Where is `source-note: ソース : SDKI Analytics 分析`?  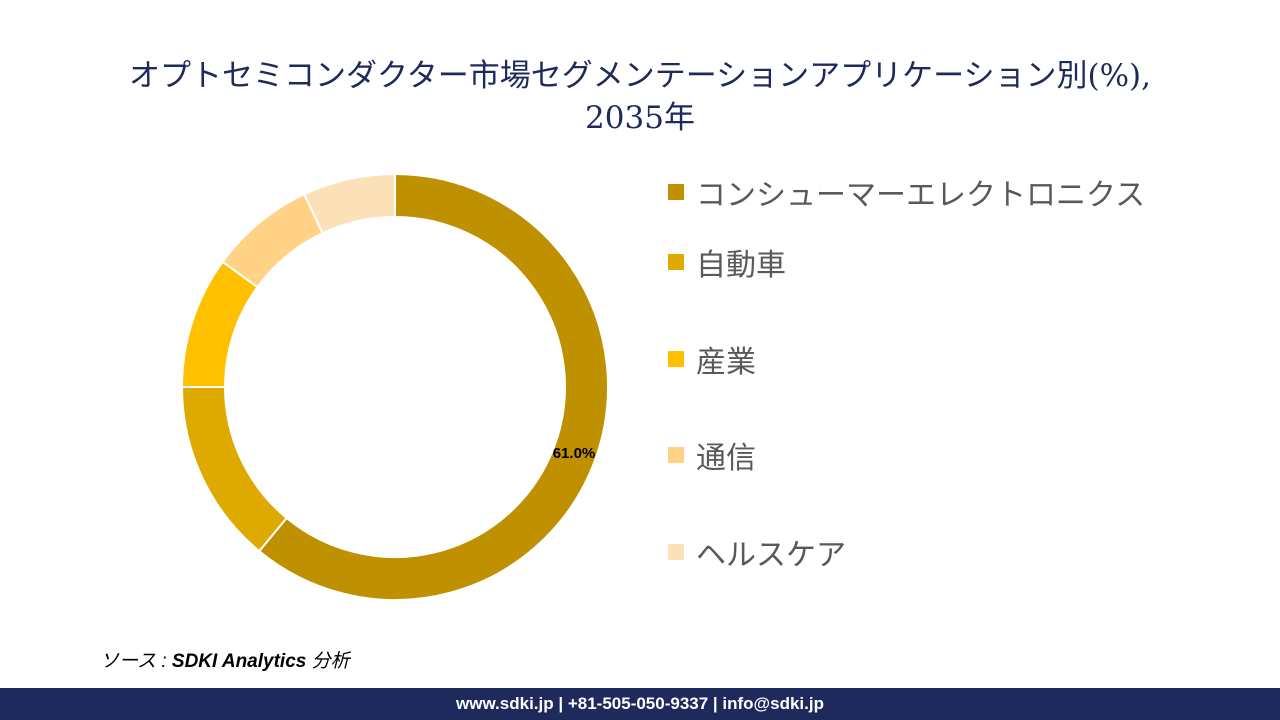 source-note: ソース : SDKI Analytics 分析 is located at coordinates (225, 659).